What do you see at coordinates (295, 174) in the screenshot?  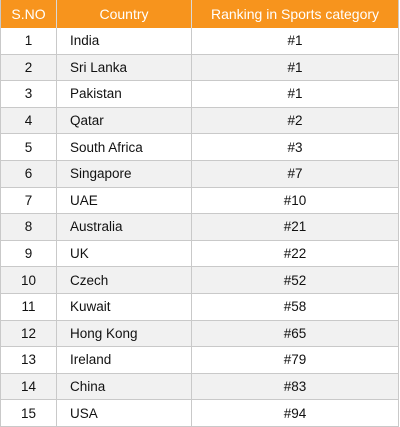 I see `row-rank: #7` at bounding box center [295, 174].